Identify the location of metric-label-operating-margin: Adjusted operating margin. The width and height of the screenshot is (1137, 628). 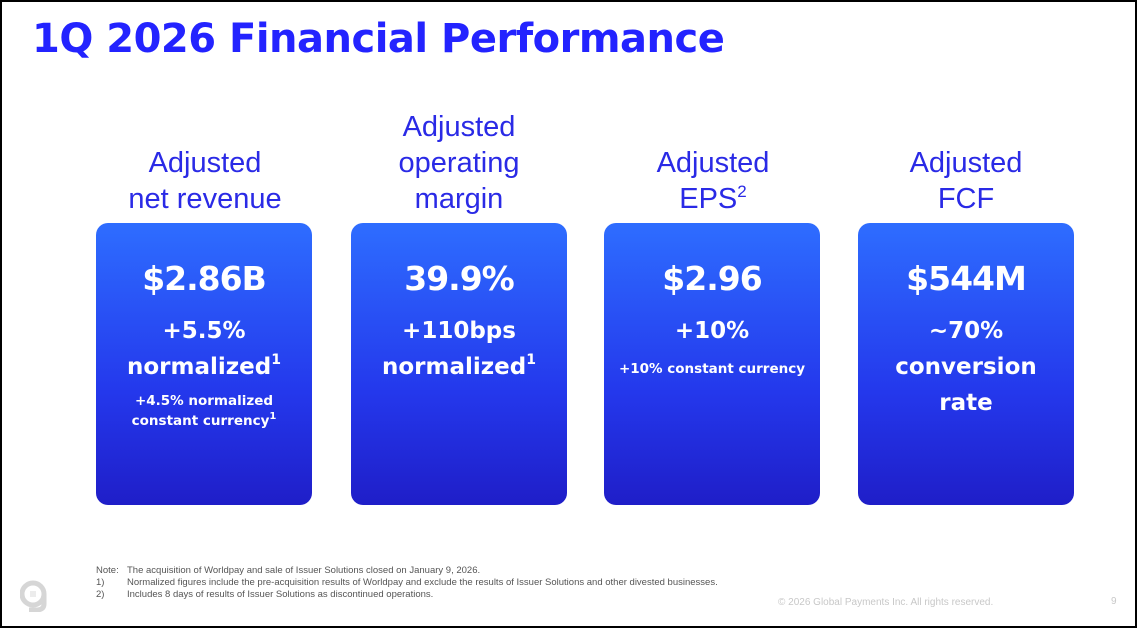
(459, 163).